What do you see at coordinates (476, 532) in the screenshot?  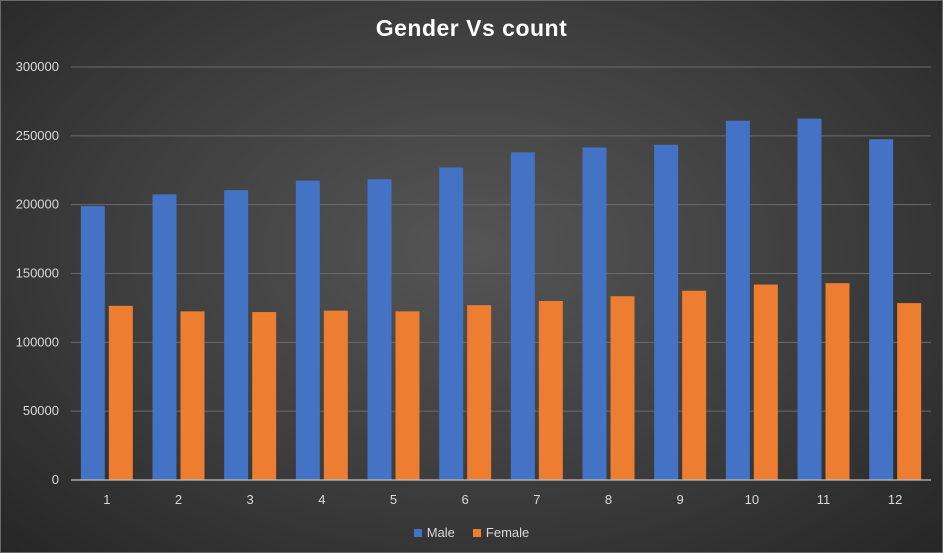 I see `legend-swatch-female` at bounding box center [476, 532].